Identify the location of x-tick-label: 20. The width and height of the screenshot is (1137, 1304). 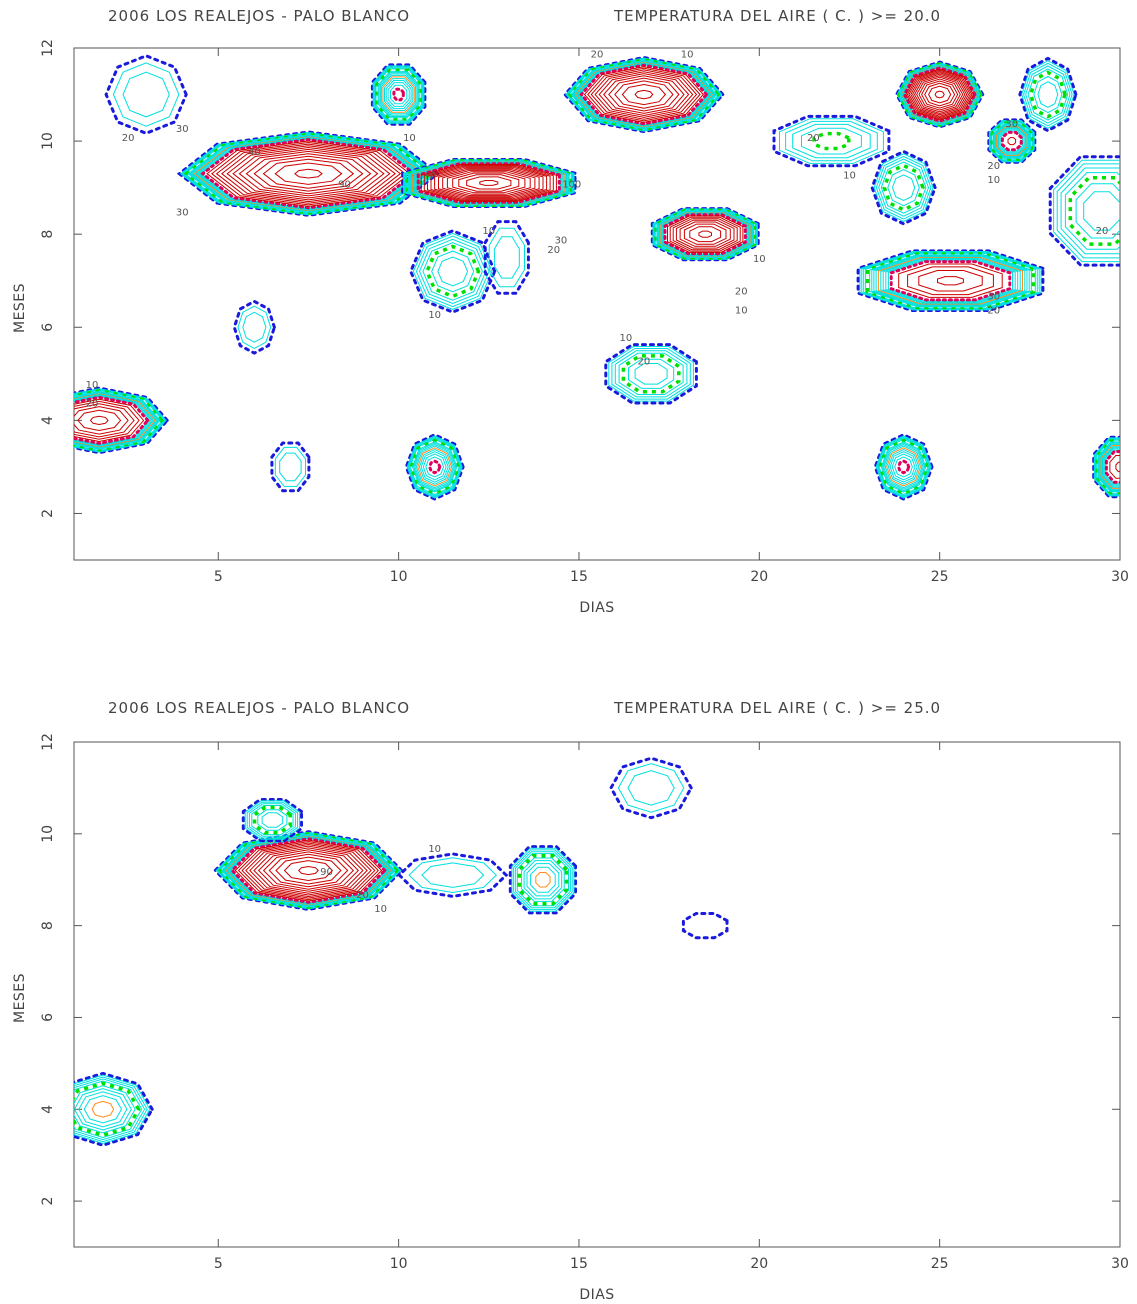
(759, 577).